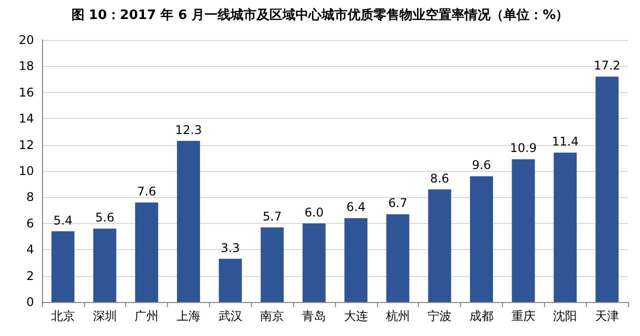 Image resolution: width=640 pixels, height=336 pixels. I want to click on data-label: 7.6, so click(146, 191).